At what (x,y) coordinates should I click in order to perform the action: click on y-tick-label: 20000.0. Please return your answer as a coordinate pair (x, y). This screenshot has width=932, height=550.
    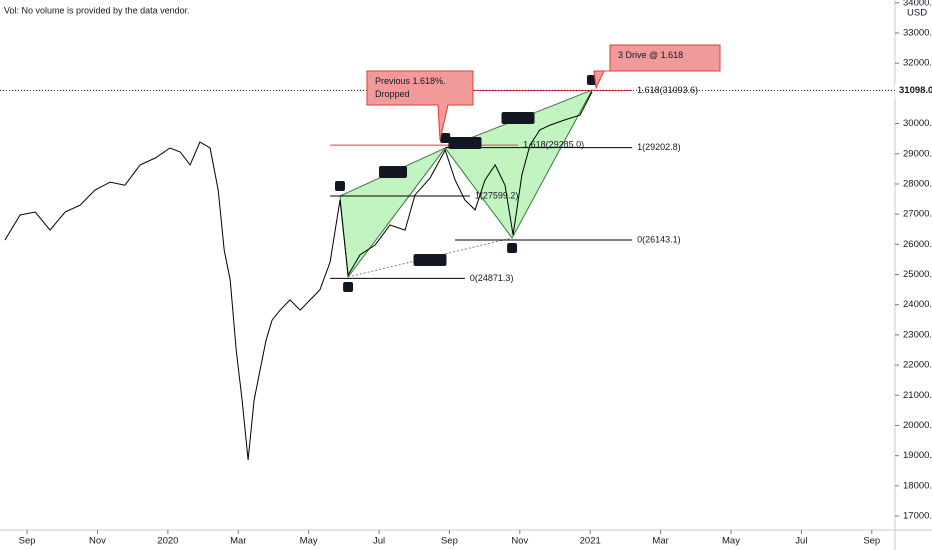
    Looking at the image, I should click on (917, 425).